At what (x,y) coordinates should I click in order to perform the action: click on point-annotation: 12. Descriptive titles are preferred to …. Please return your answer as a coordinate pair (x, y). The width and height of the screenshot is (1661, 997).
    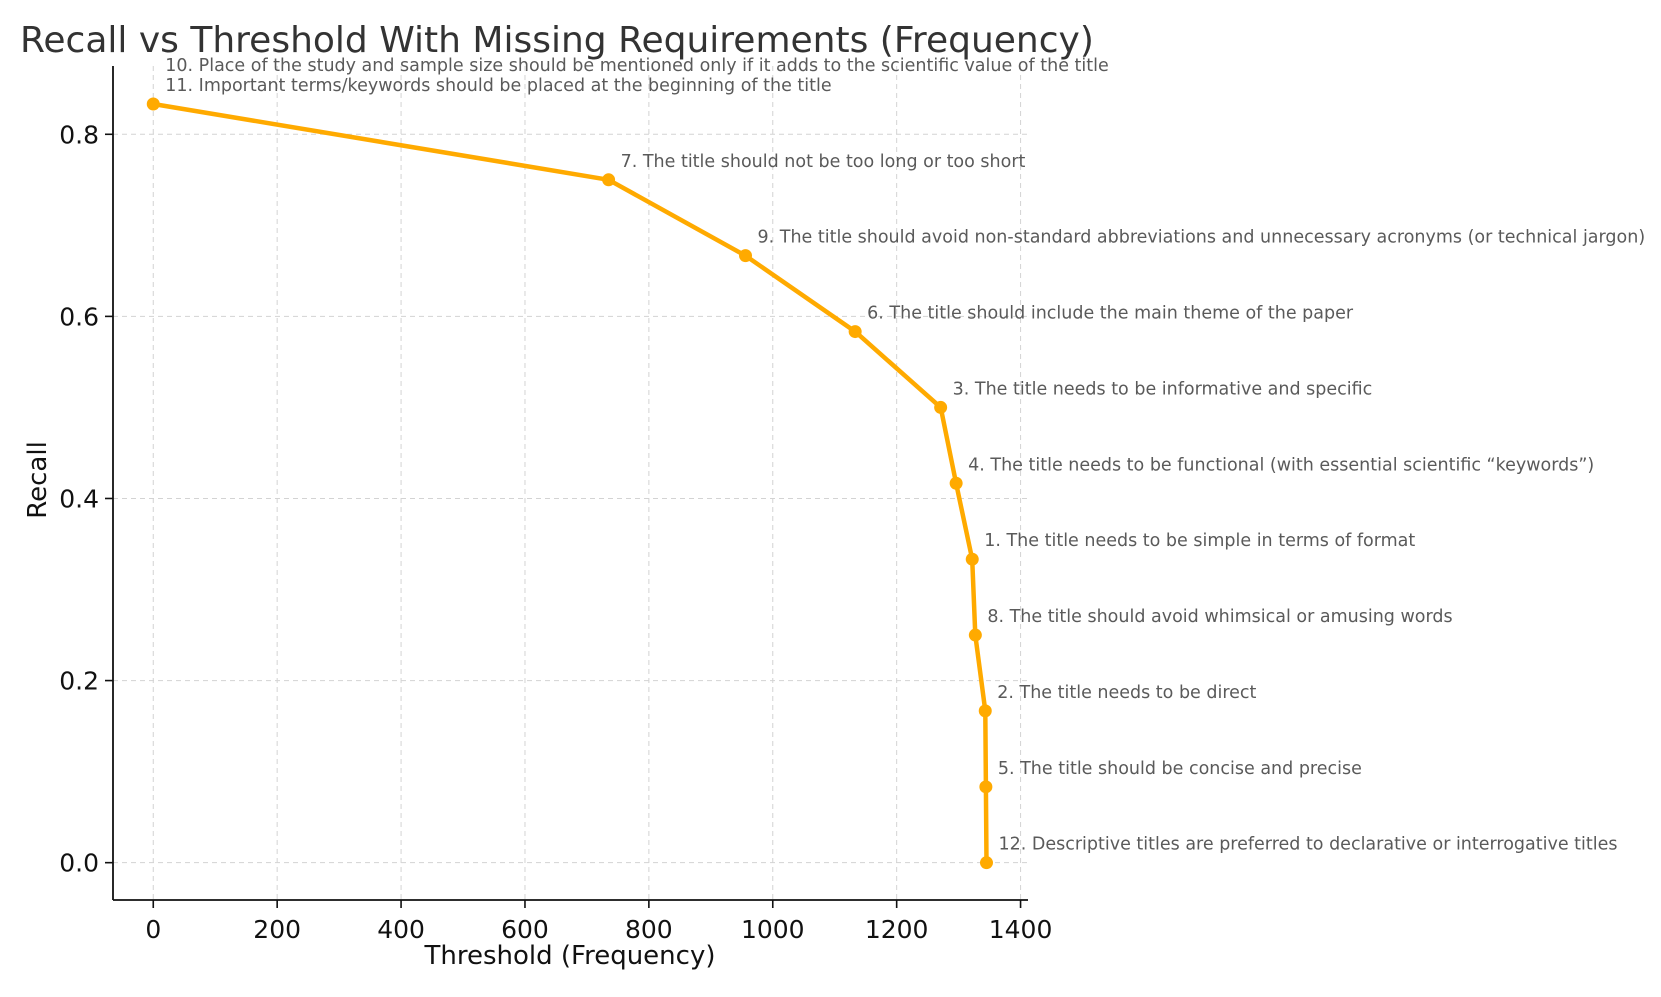
    Looking at the image, I should click on (1307, 845).